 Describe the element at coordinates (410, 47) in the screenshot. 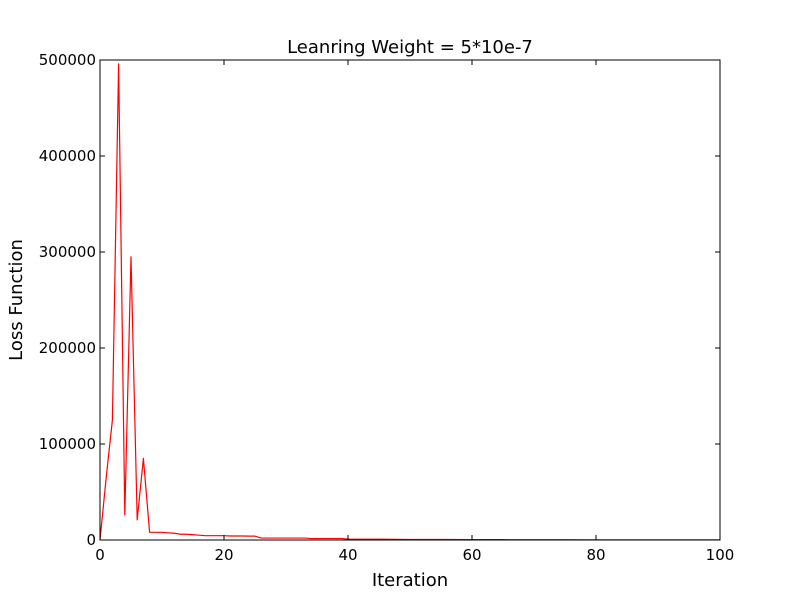

I see `chart-title: Leanring Weight = 5*10e-7` at that location.